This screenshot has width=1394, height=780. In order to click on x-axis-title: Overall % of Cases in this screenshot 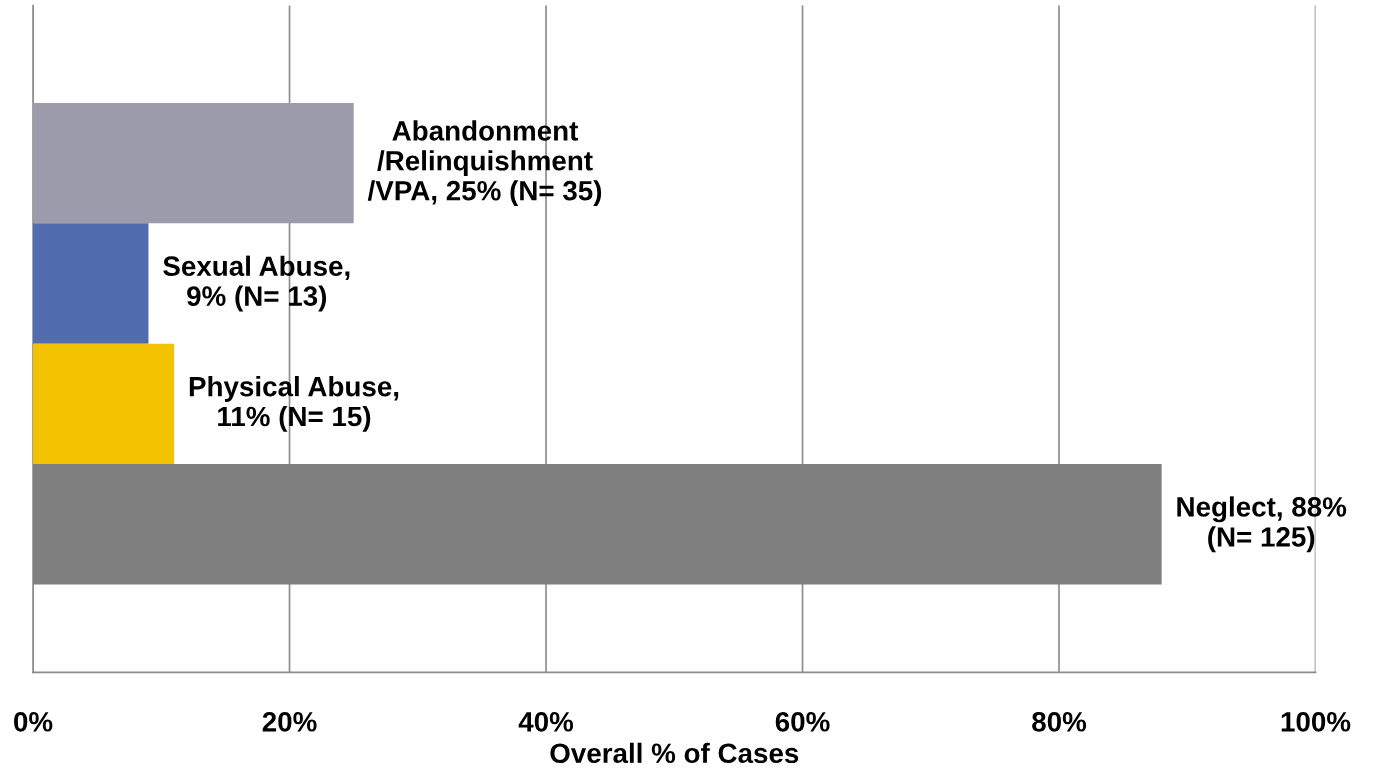, I will do `click(674, 753)`.